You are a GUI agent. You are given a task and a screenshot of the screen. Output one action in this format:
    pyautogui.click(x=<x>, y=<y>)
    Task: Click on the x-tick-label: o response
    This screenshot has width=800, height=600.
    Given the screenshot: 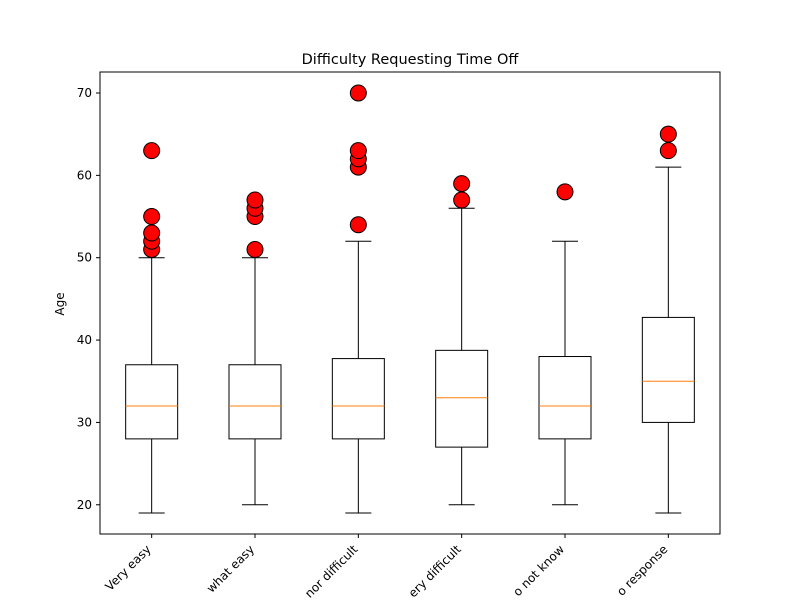 What is the action you would take?
    pyautogui.click(x=642, y=570)
    